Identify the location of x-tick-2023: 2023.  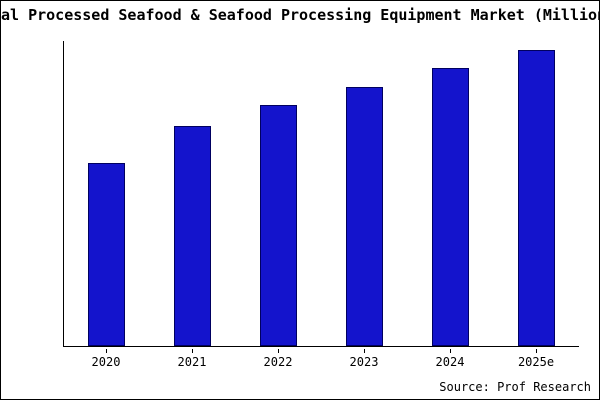
(364, 361).